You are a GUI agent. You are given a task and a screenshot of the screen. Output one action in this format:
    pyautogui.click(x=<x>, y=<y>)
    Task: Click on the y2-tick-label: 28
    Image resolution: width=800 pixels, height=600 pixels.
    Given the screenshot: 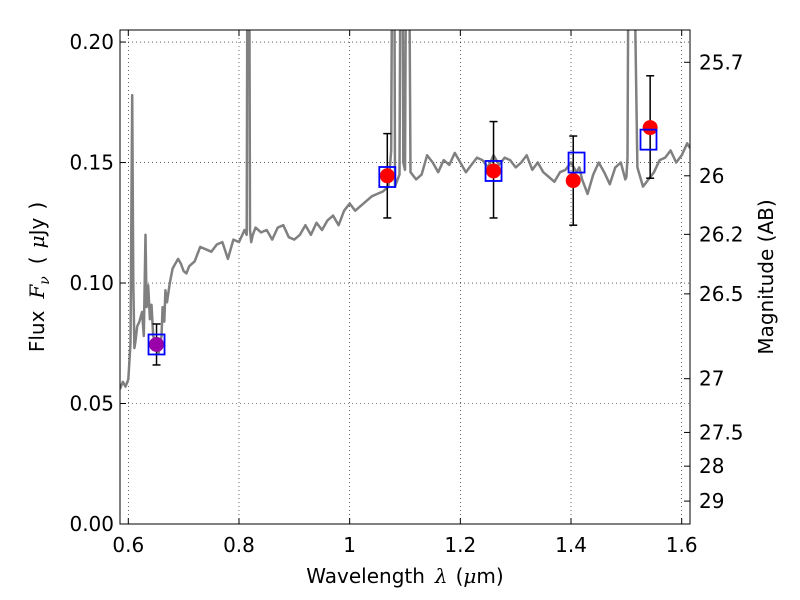 What is the action you would take?
    pyautogui.click(x=711, y=466)
    